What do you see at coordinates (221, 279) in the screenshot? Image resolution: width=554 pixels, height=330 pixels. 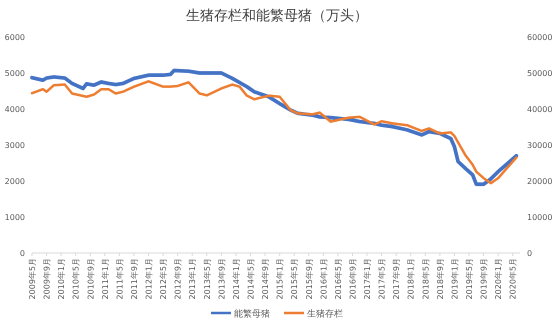 I see `x-tick-label: 2013年9月` at bounding box center [221, 279].